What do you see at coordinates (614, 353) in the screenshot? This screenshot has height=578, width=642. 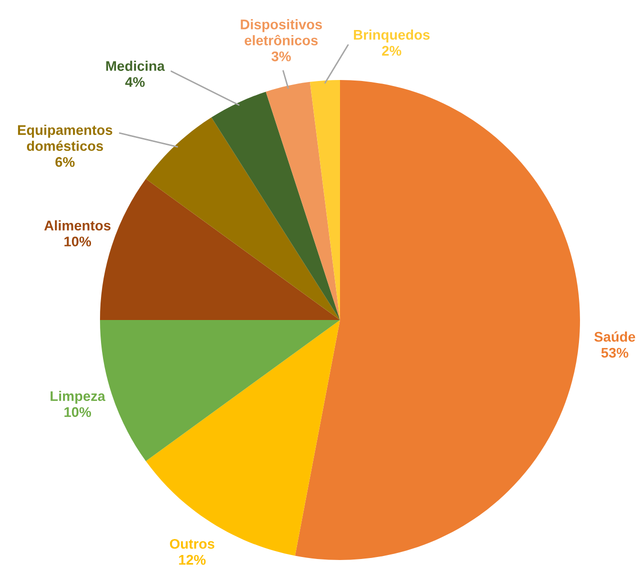 I see `data-label: 53%` at bounding box center [614, 353].